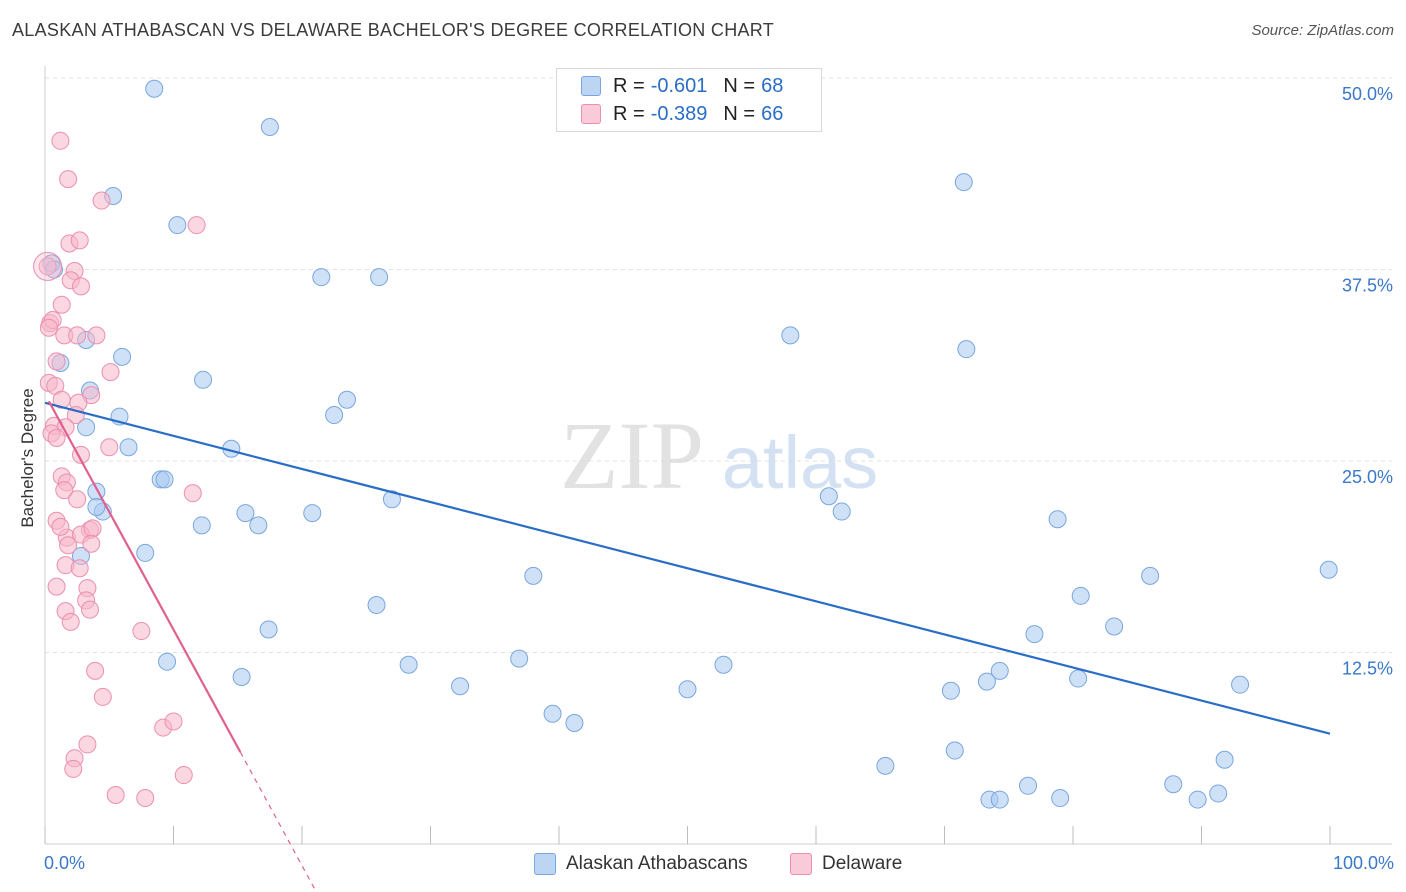 This screenshot has height=892, width=1406. What do you see at coordinates (27, 457) in the screenshot?
I see `y-axis-label: Bachelor's Degree` at bounding box center [27, 457].